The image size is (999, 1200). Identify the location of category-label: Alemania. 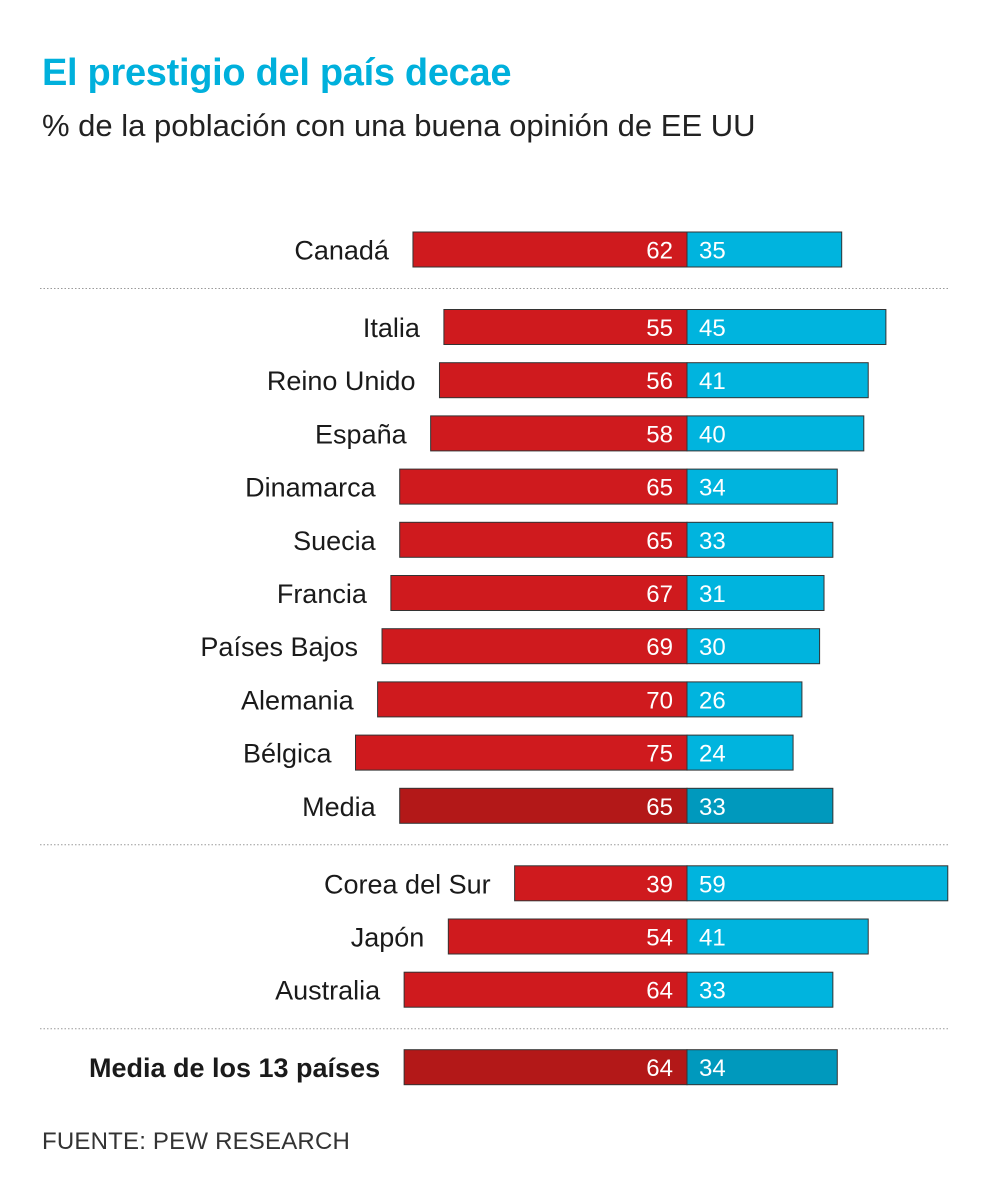
(298, 700).